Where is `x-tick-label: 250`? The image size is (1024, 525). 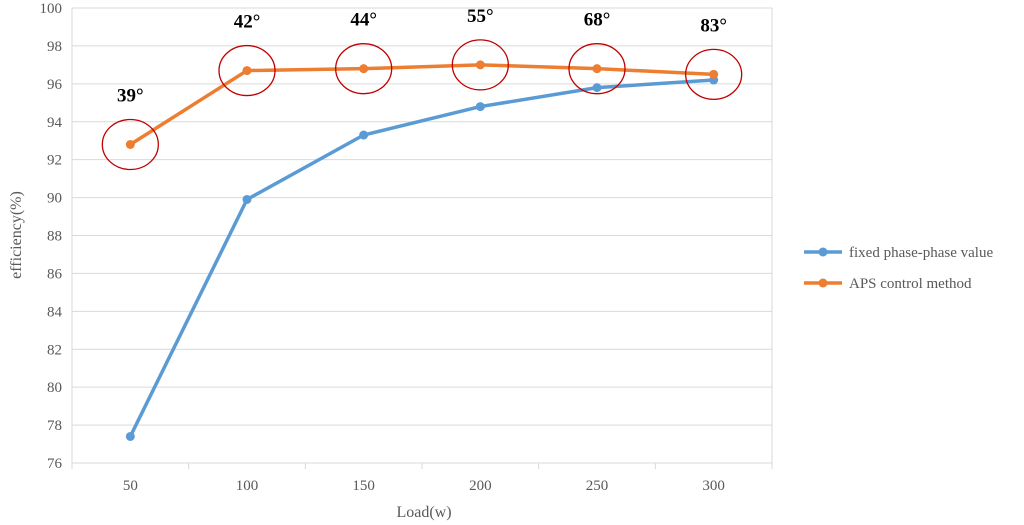
x-tick-label: 250 is located at coordinates (597, 486).